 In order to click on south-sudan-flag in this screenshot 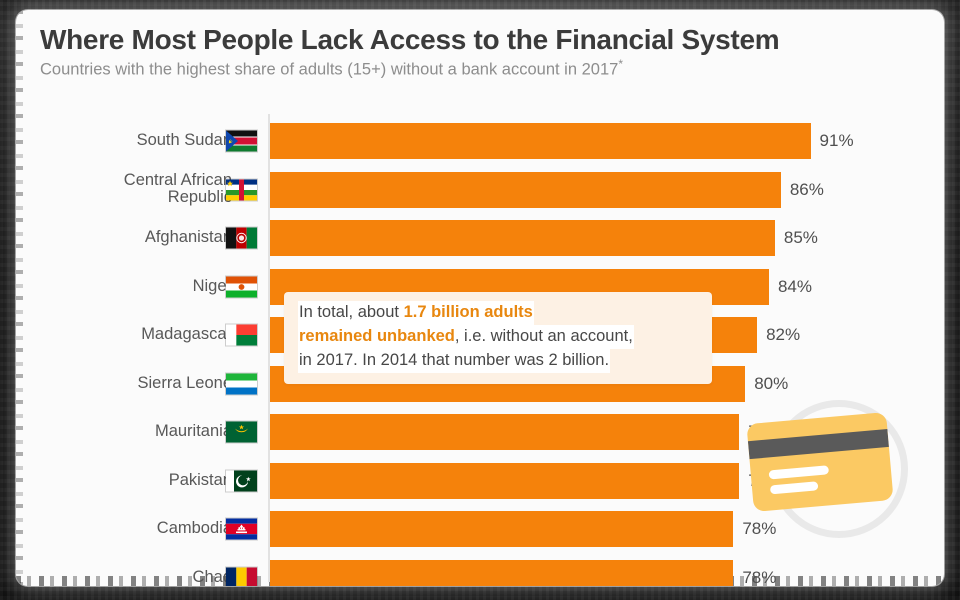, I will do `click(241, 141)`.